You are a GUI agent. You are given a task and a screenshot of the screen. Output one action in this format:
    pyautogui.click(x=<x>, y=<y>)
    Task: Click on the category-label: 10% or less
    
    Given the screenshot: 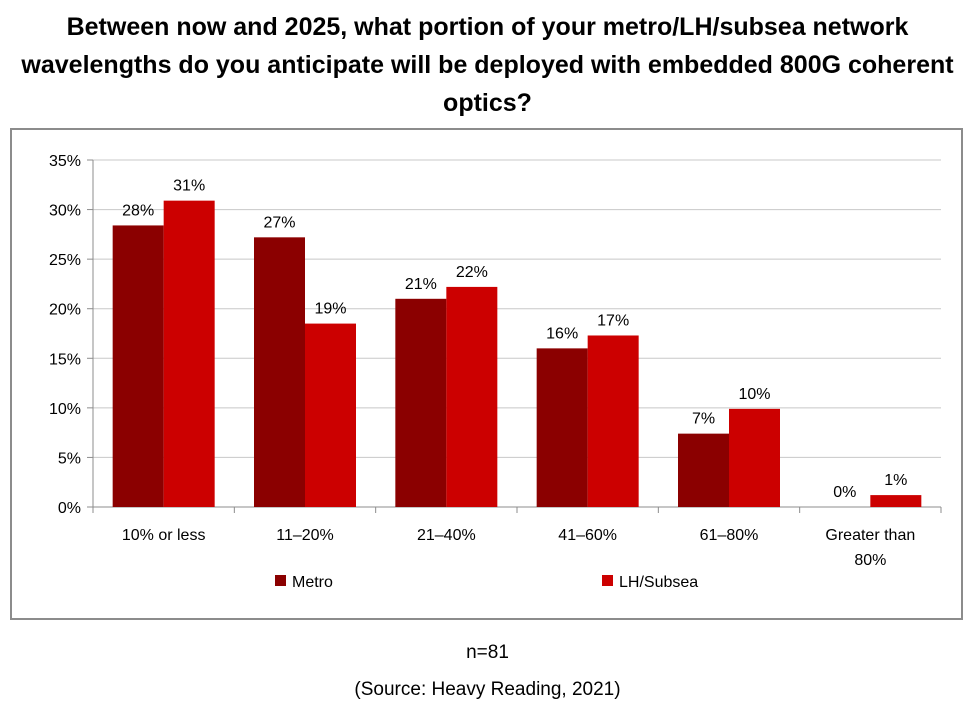 What is the action you would take?
    pyautogui.click(x=164, y=535)
    